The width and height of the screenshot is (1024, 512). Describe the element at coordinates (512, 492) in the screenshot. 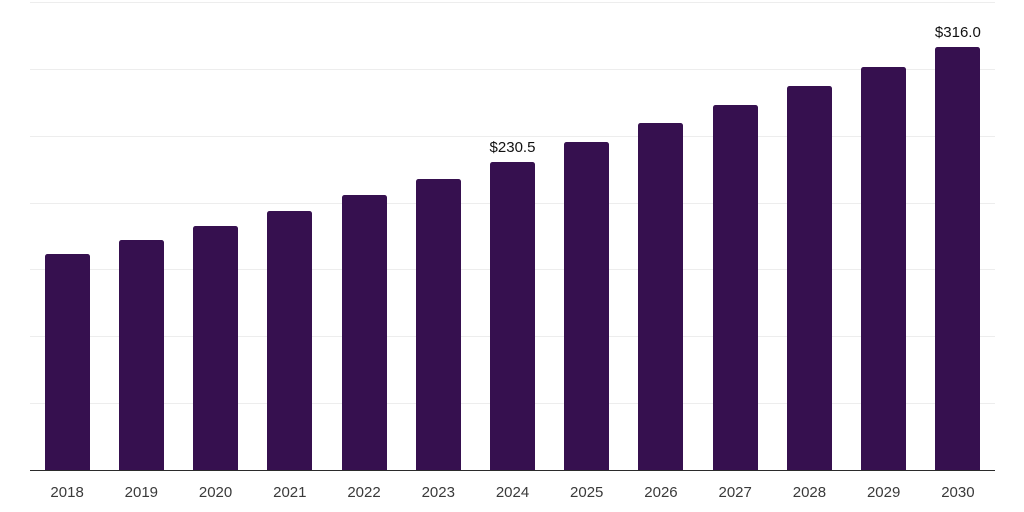

I see `x-tick-label-2024: 2024` at that location.